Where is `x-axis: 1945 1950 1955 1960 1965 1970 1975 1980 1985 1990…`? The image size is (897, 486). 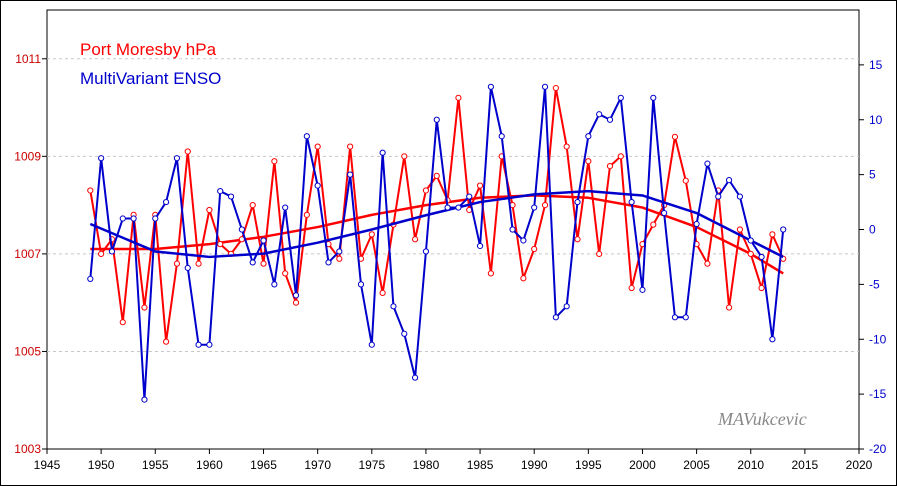 x-axis: 1945 1950 1955 1960 1965 1970 1975 1980 1985 1990… is located at coordinates (453, 460).